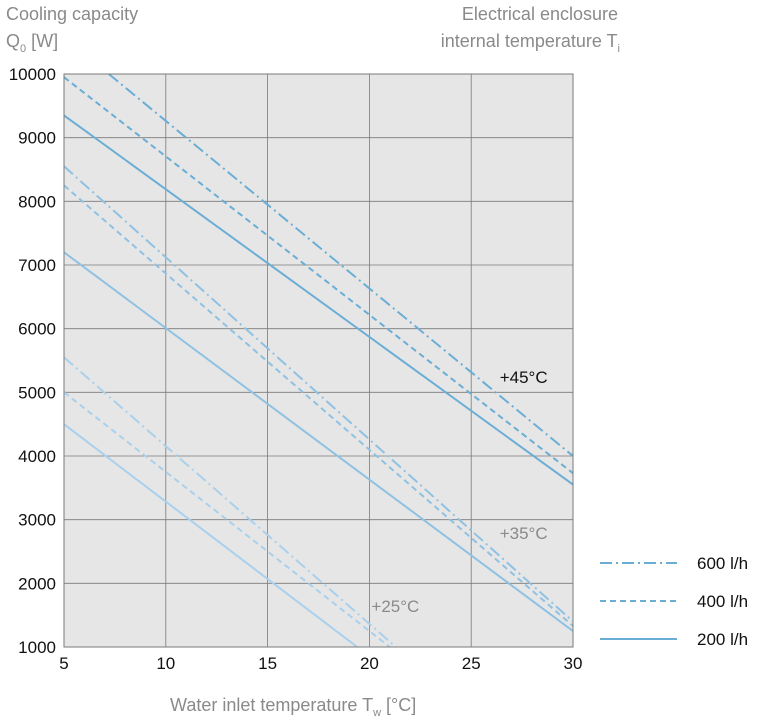 This screenshot has width=766, height=727. Describe the element at coordinates (267, 663) in the screenshot. I see `x-tick-label-2: 15` at that location.